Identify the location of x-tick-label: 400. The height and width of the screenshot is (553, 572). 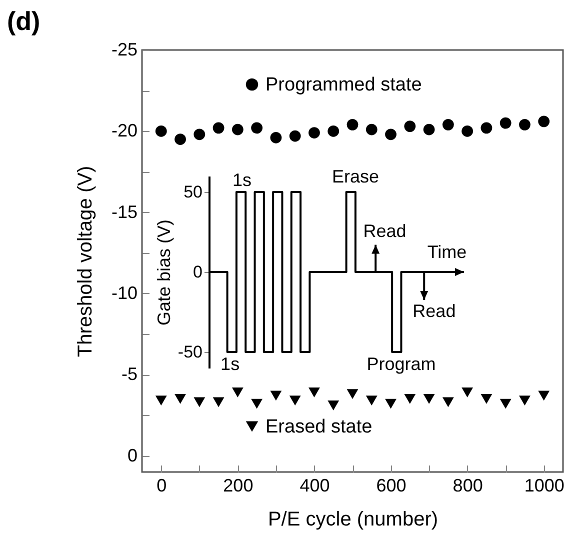
(315, 486).